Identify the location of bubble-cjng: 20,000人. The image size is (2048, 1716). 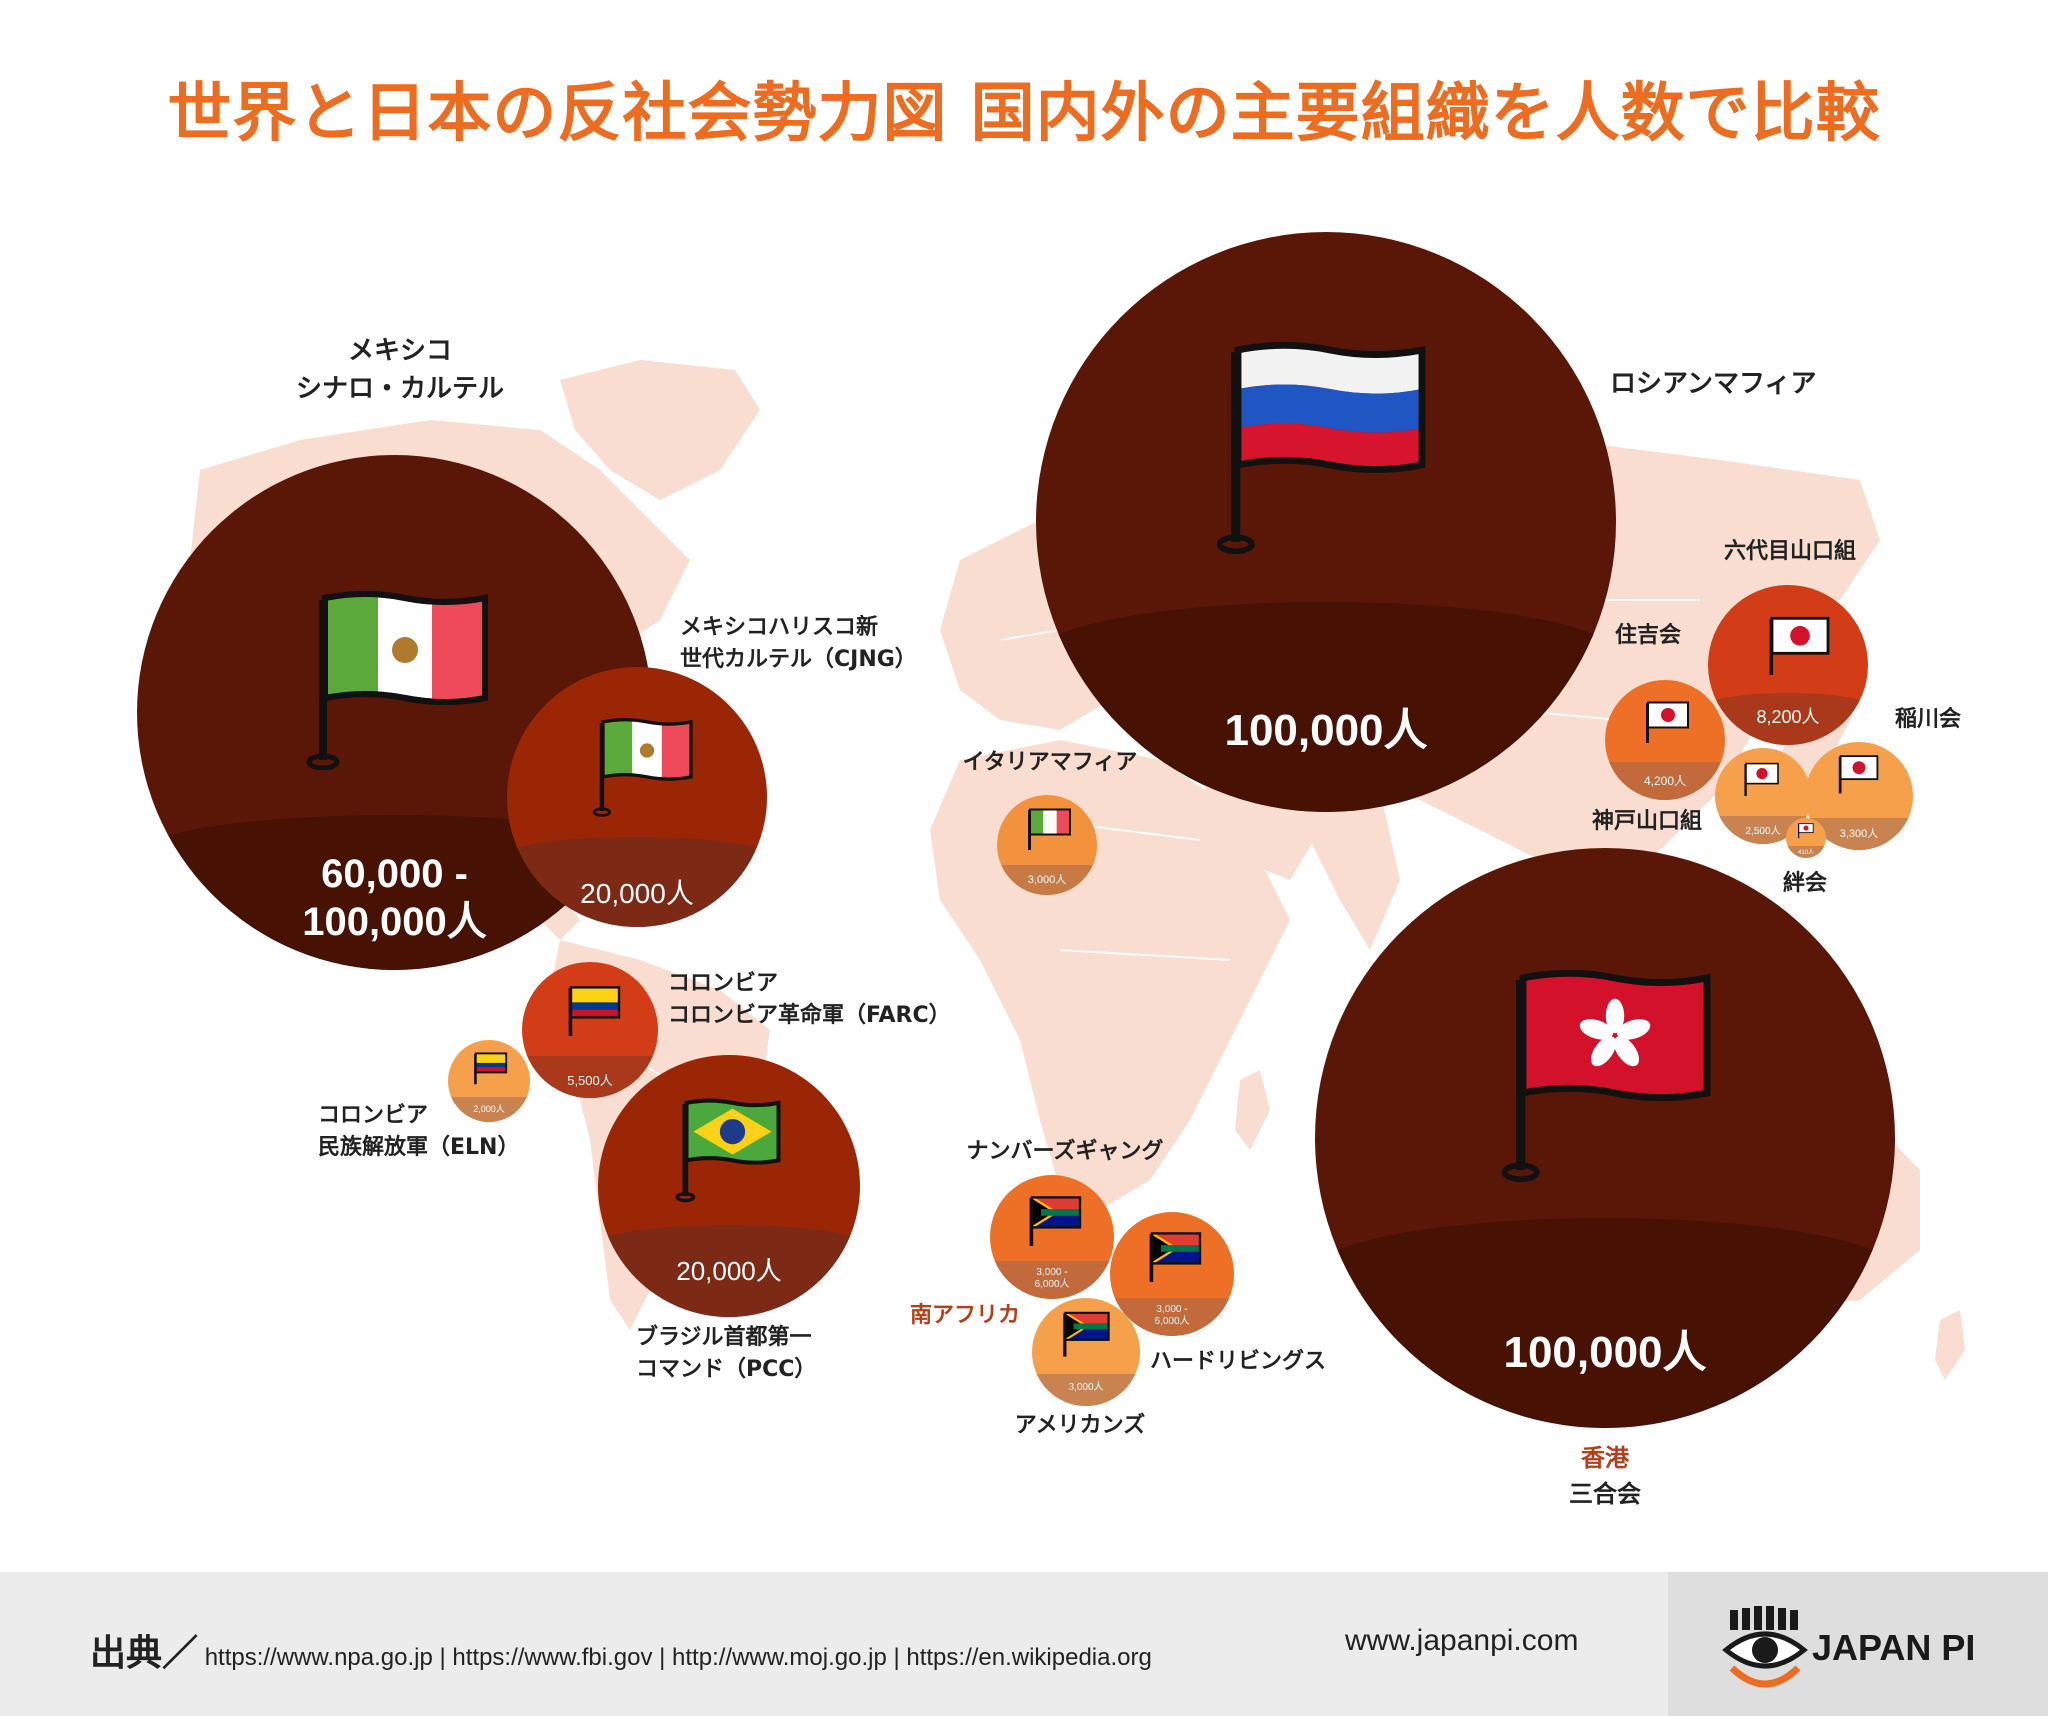
(637, 797).